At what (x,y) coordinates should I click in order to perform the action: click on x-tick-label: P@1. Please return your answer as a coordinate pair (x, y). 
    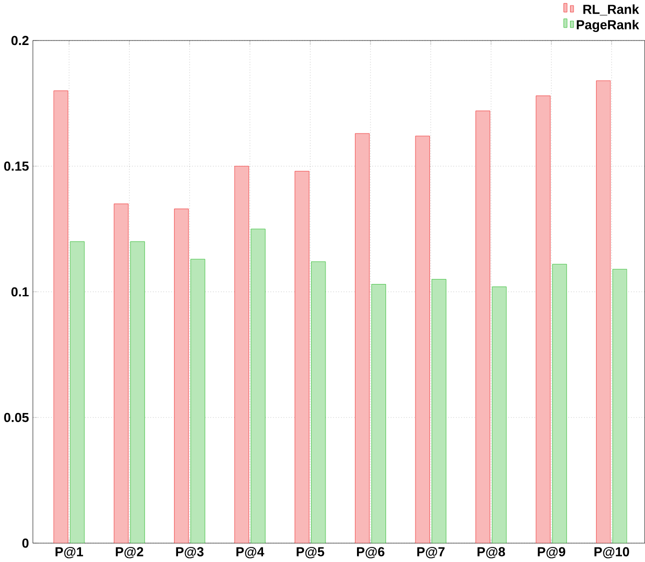
    Looking at the image, I should click on (70, 552).